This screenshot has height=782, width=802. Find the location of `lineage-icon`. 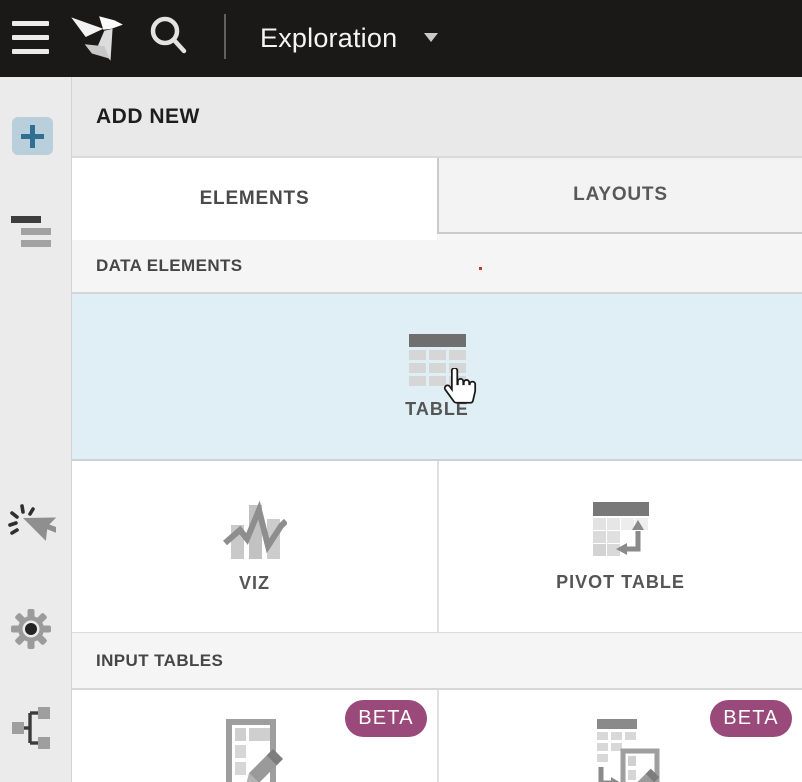

lineage-icon is located at coordinates (32, 728).